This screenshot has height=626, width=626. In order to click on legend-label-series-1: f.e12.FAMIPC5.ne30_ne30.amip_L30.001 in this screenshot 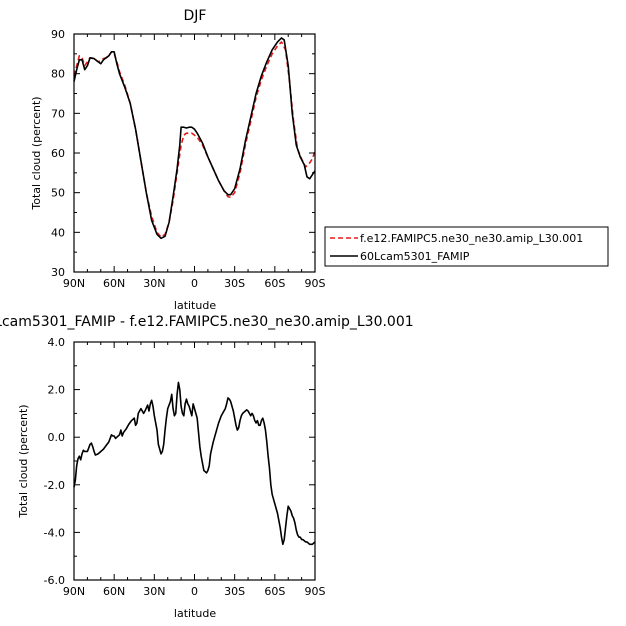, I will do `click(471, 238)`.